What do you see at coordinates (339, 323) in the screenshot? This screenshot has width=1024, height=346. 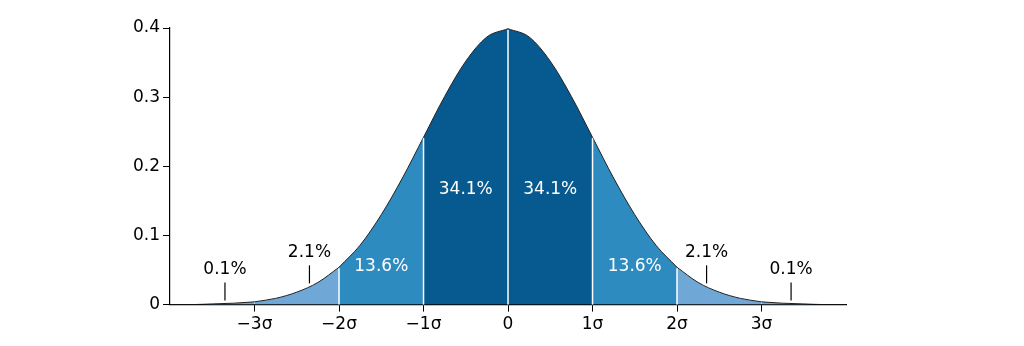 I see `x-tick-label: −2σ` at bounding box center [339, 323].